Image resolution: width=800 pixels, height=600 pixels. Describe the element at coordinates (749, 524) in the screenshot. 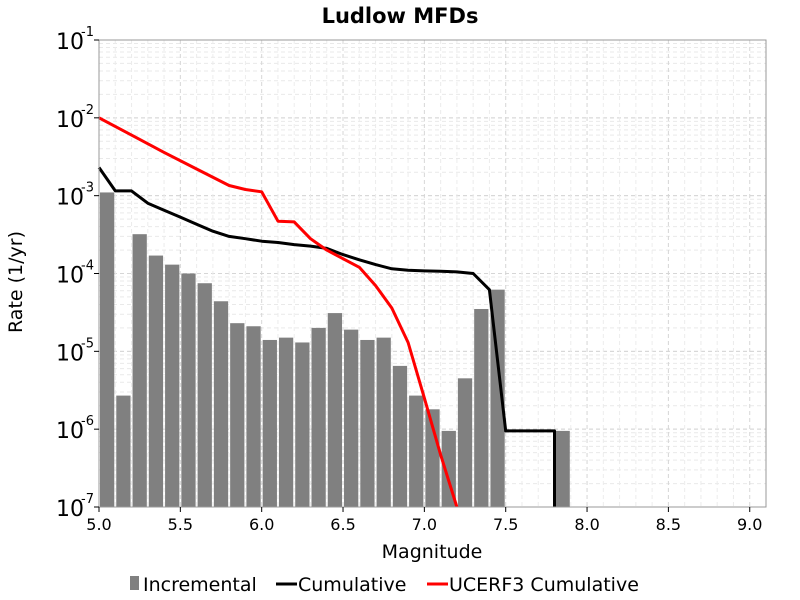

I see `x-tick-label: 9.0` at that location.